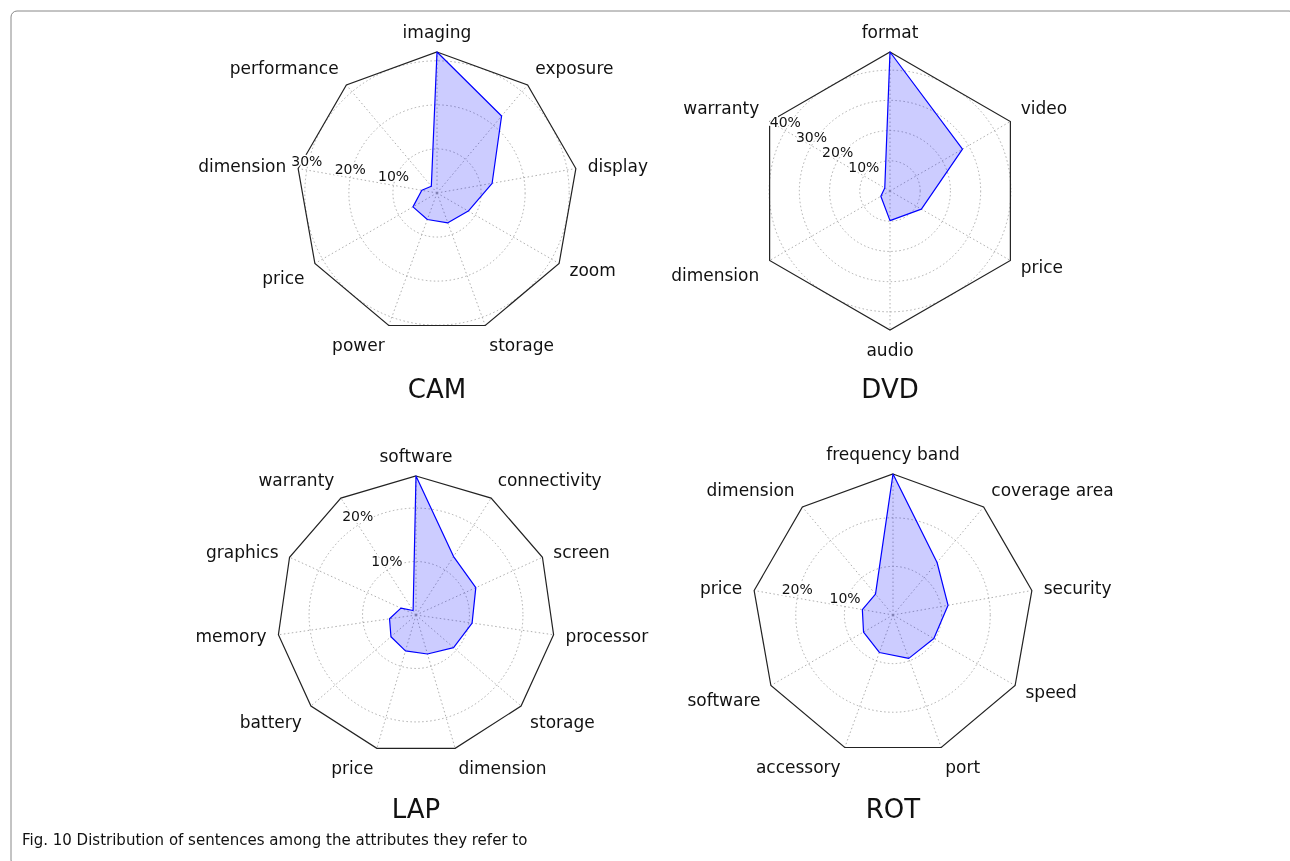 Image resolution: width=1290 pixels, height=861 pixels. I want to click on spoke-label: zoom, so click(592, 269).